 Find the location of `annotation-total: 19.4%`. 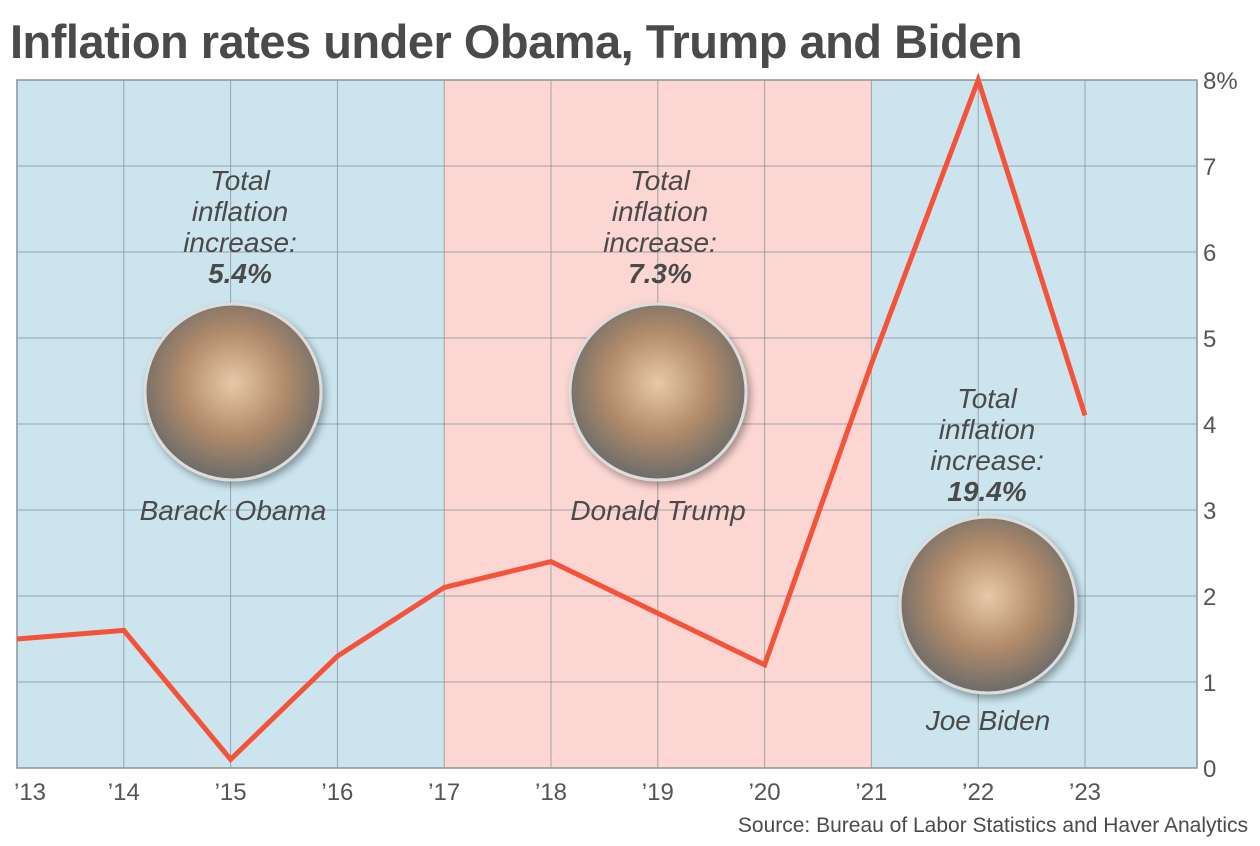

annotation-total: 19.4% is located at coordinates (986, 491).